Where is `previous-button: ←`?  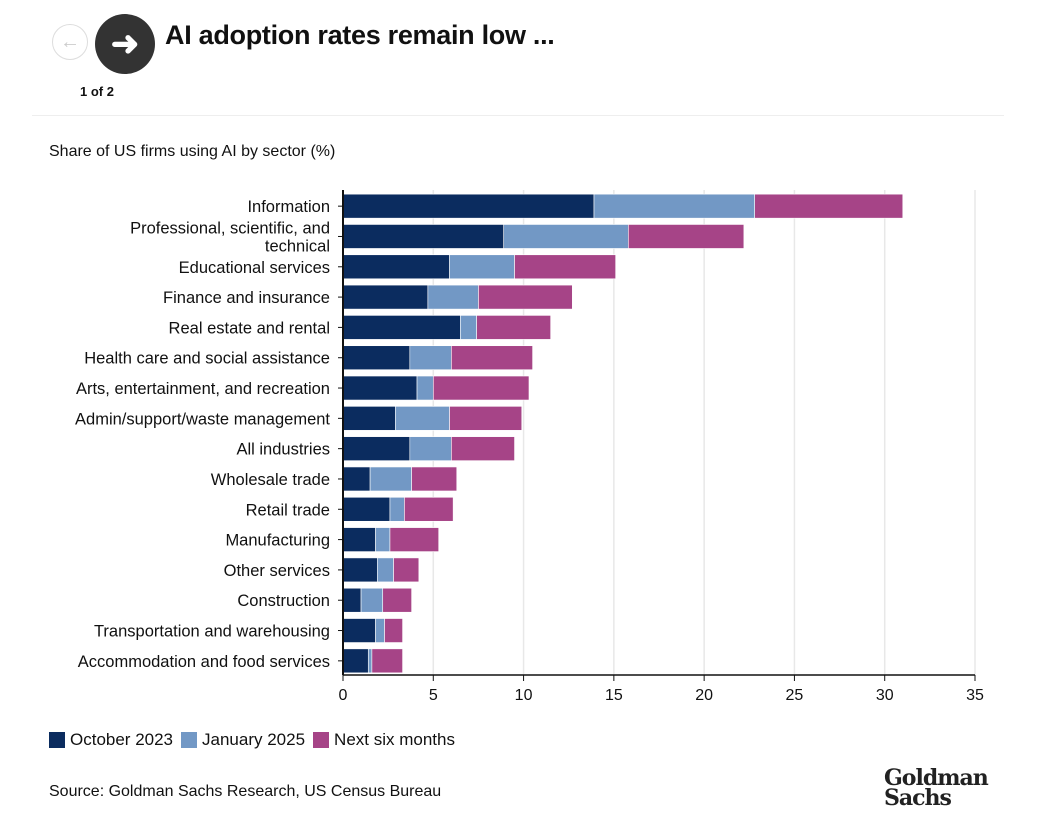
previous-button: ← is located at coordinates (70, 42).